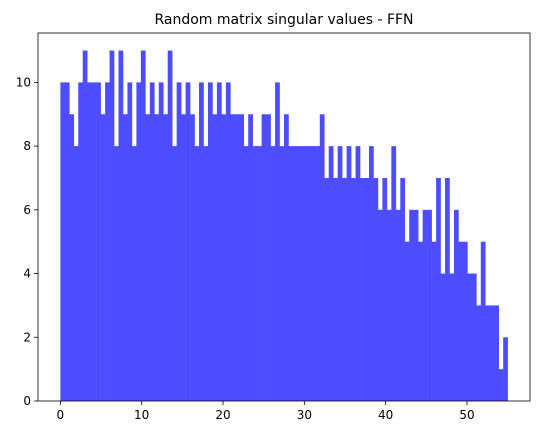 This screenshot has width=543, height=439. Describe the element at coordinates (27, 401) in the screenshot. I see `y-tick-label: 0` at that location.